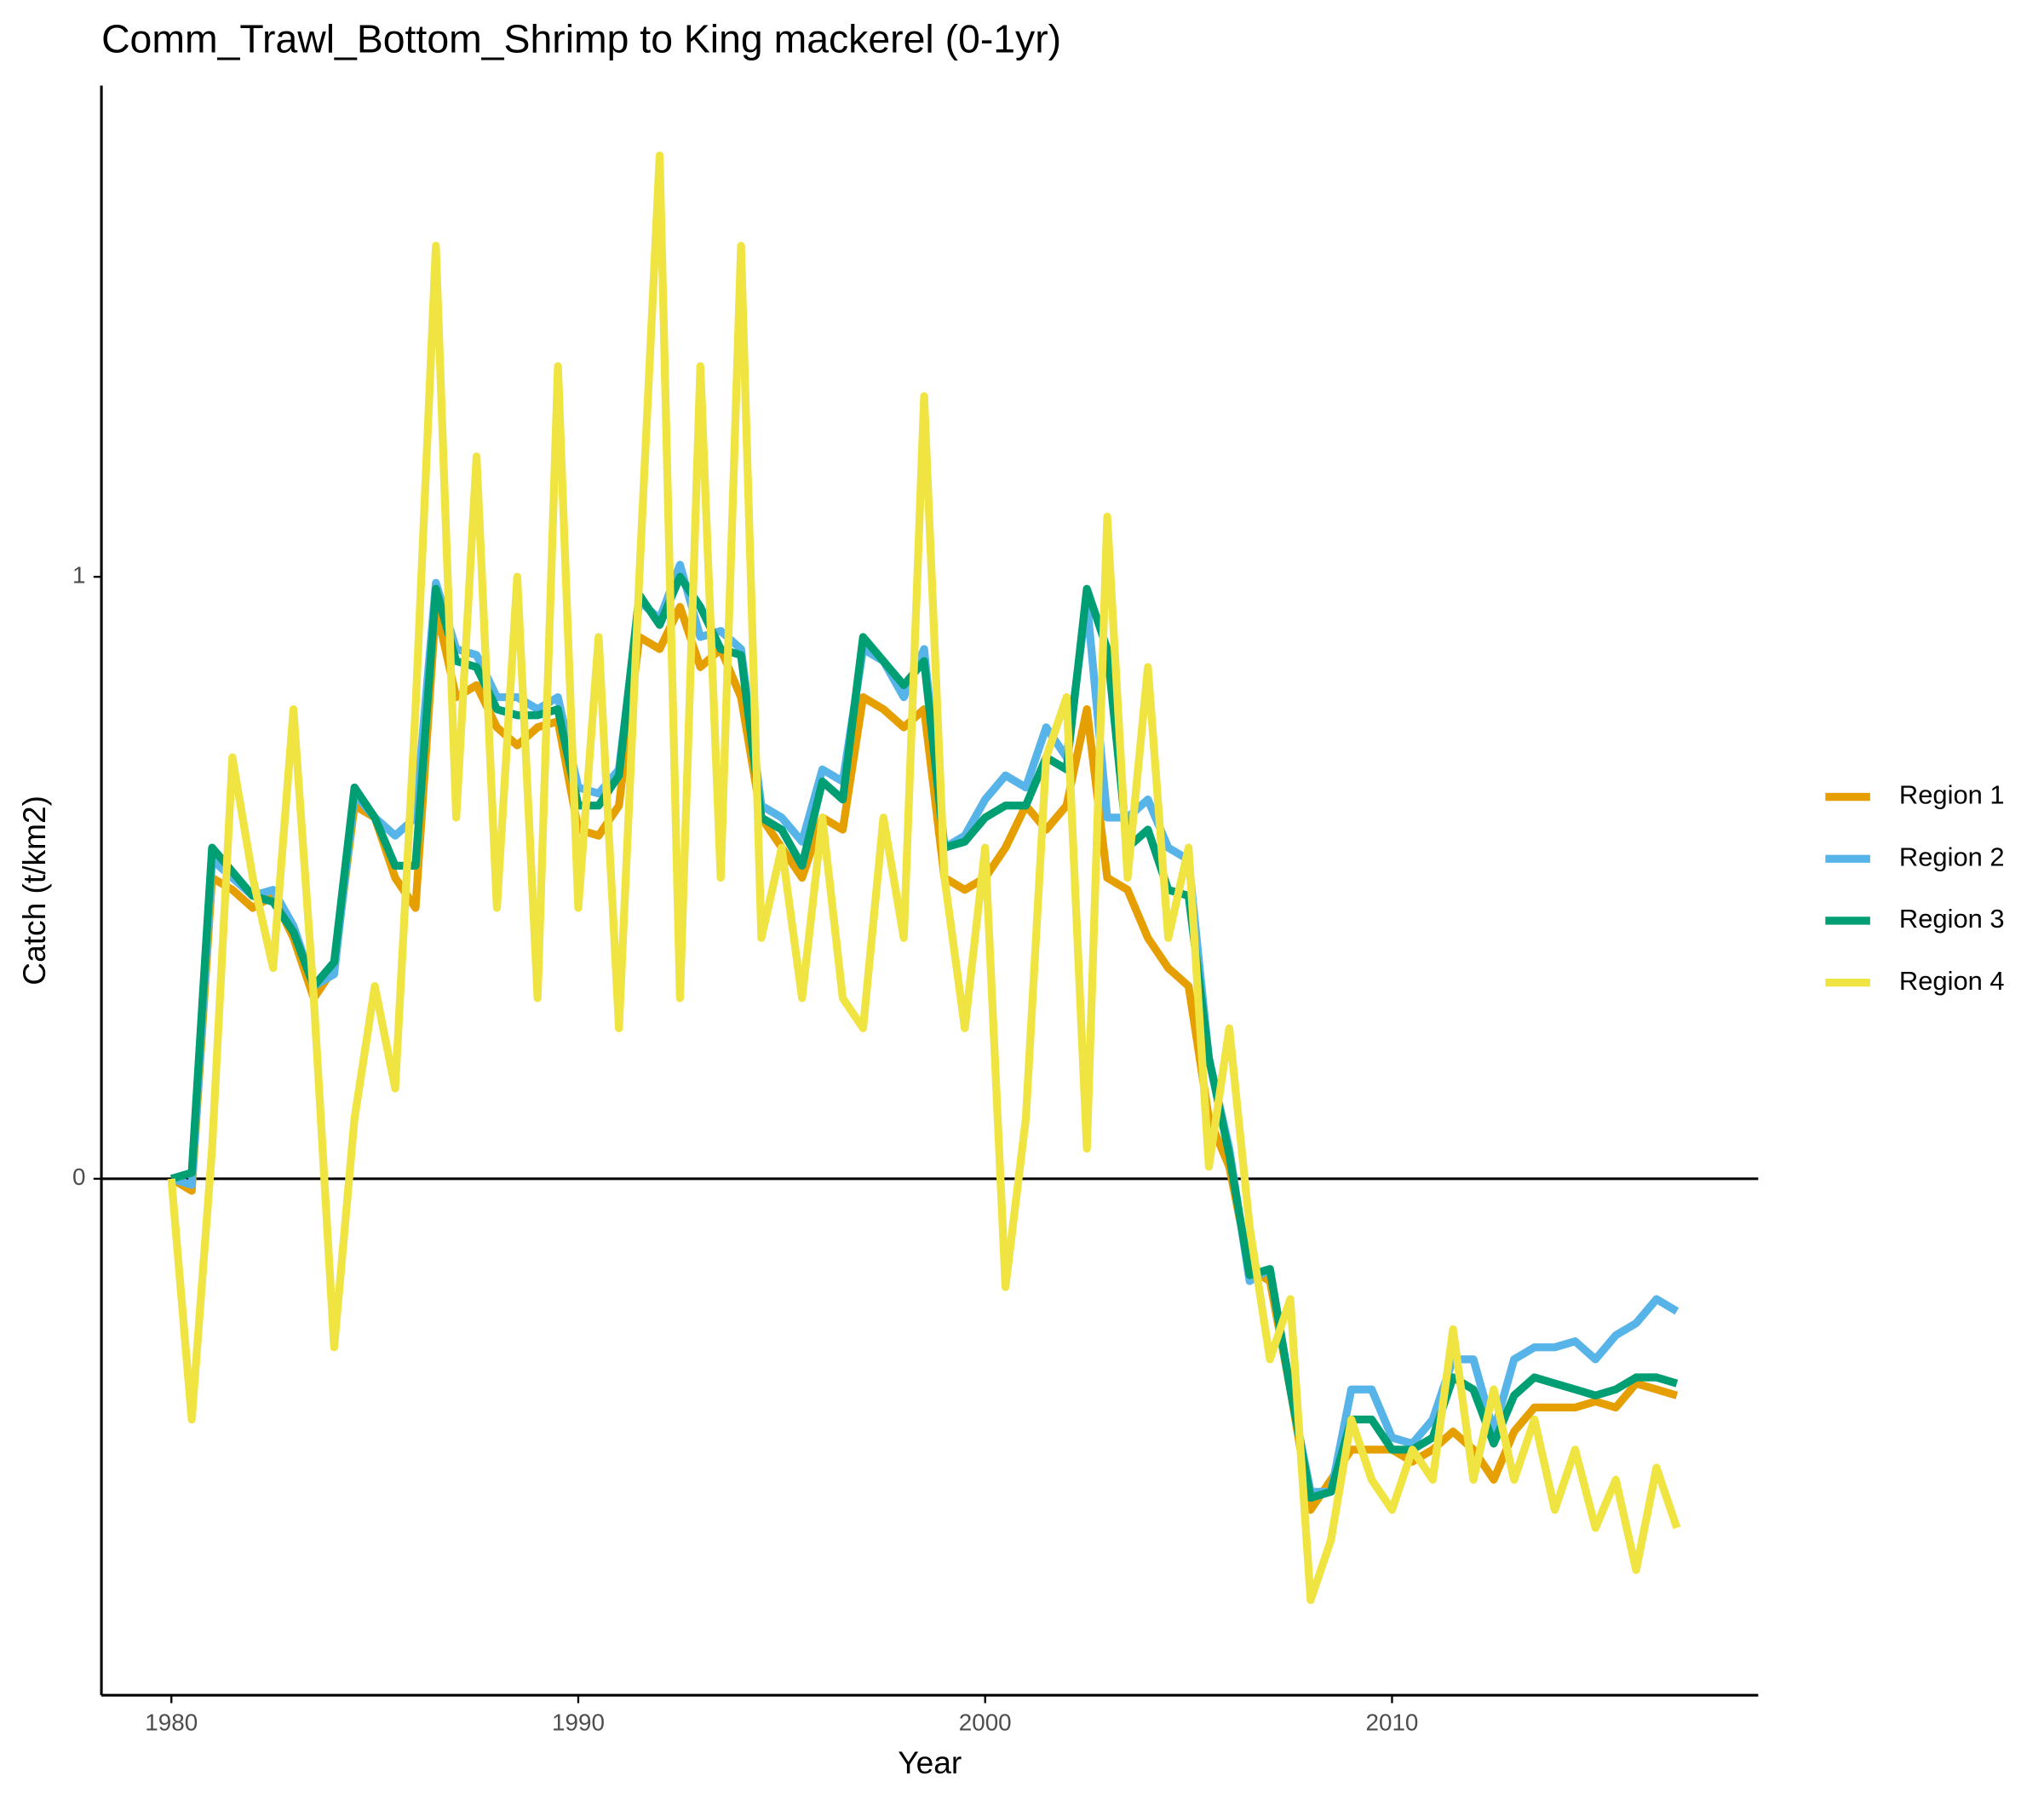 This screenshot has height=1793, width=2044. Describe the element at coordinates (78, 576) in the screenshot. I see `y-tick-label: 1` at that location.